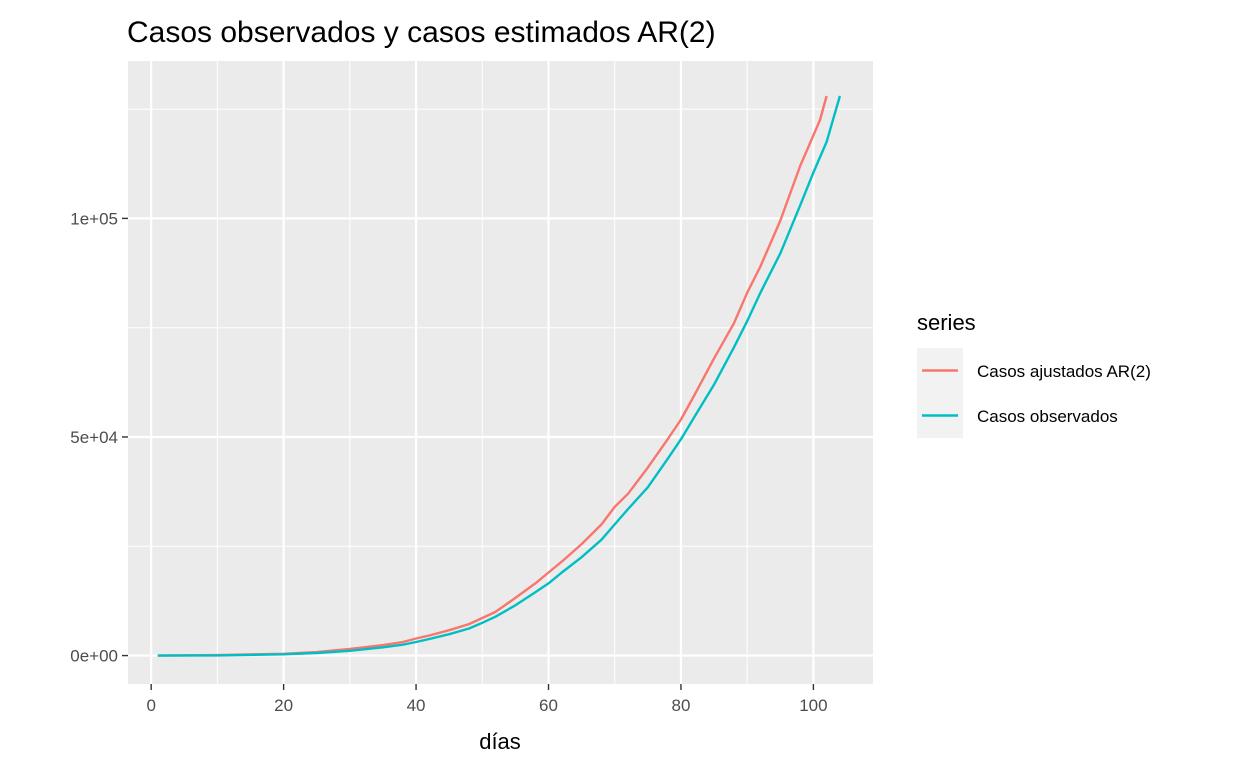  Describe the element at coordinates (283, 705) in the screenshot. I see `x-tick-label: 20` at that location.